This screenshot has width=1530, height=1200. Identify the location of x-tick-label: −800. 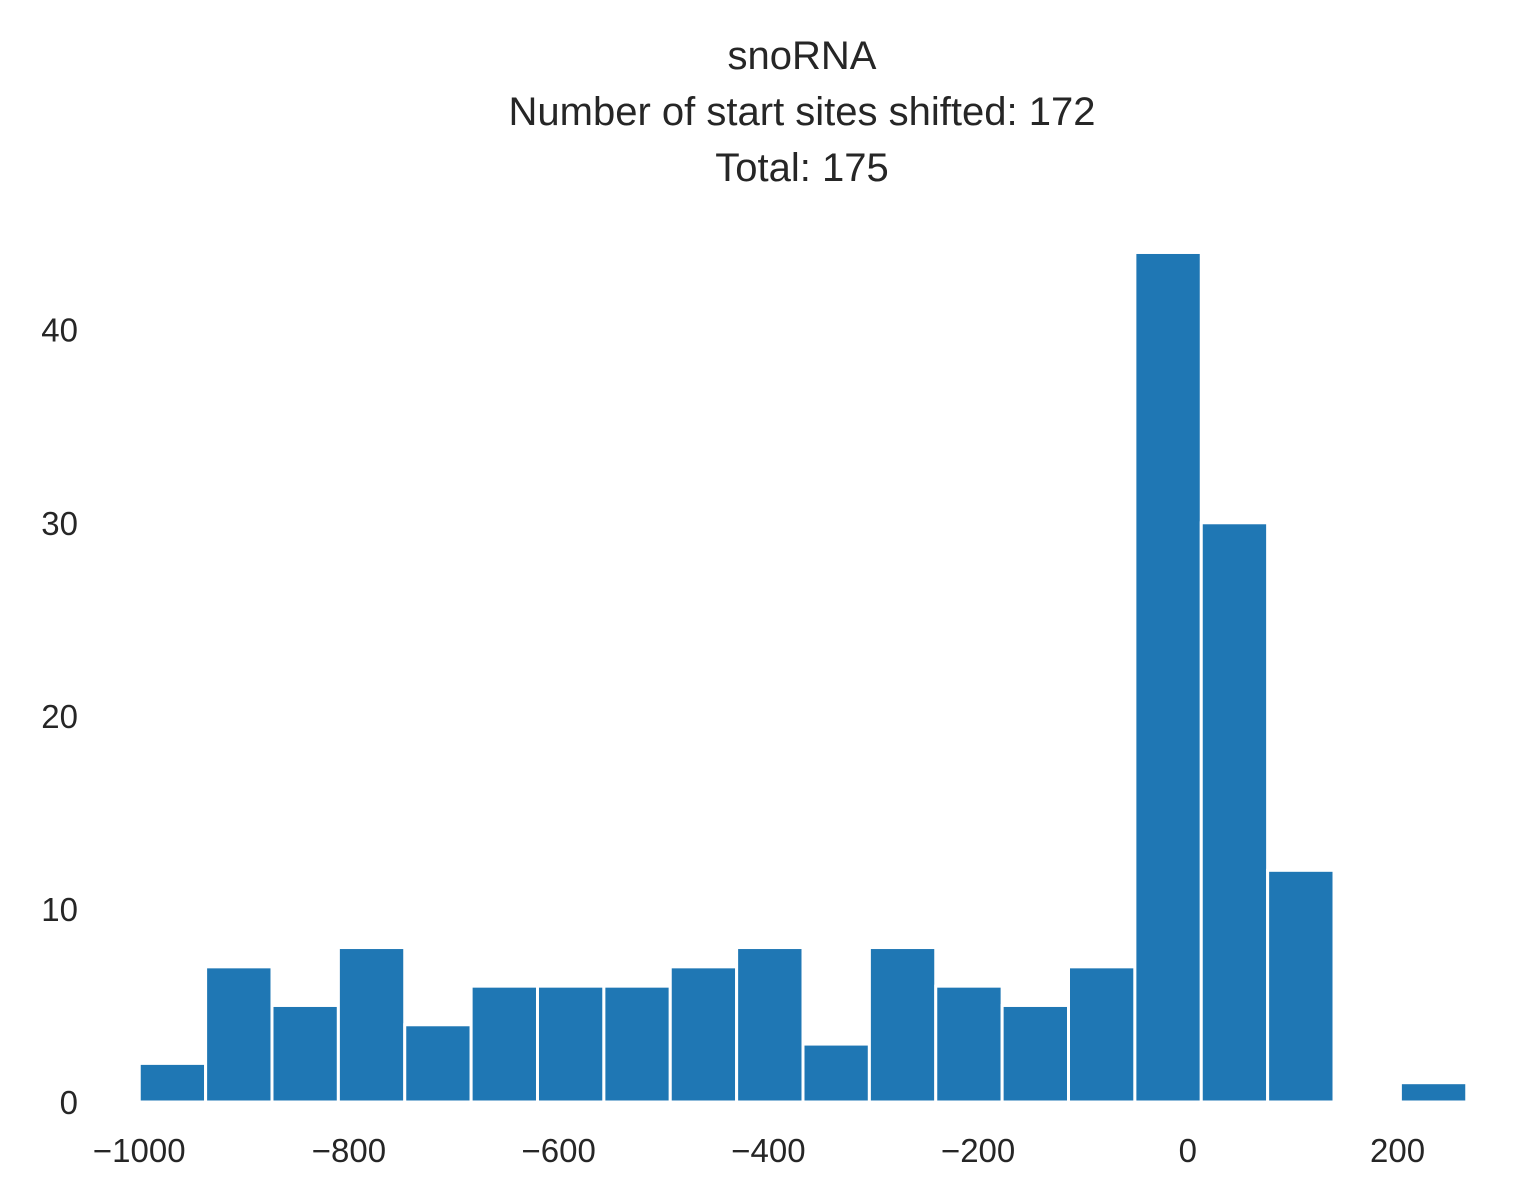
(349, 1150).